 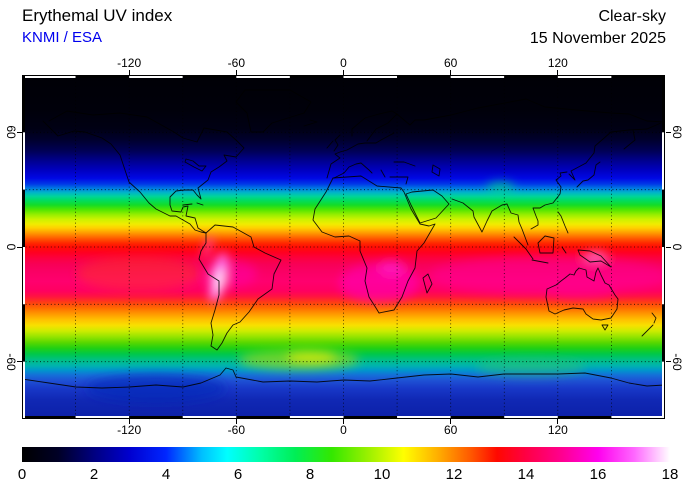 I want to click on colorbar-tick-label: 18, so click(x=670, y=474).